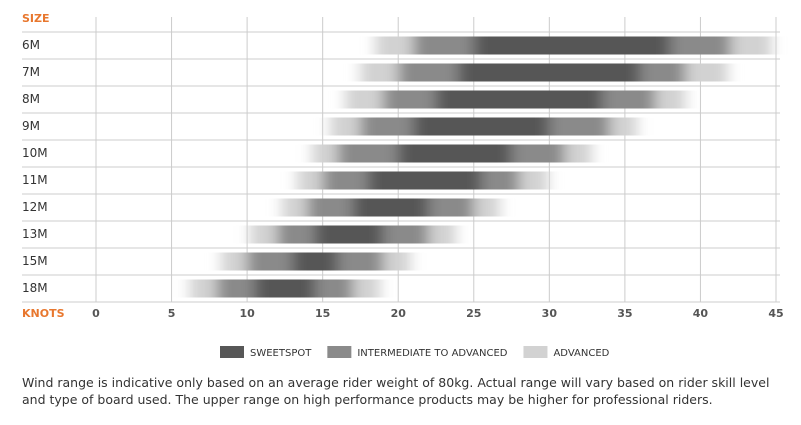 This screenshot has width=801, height=425. I want to click on y-tick-label: 8M, so click(31, 99).